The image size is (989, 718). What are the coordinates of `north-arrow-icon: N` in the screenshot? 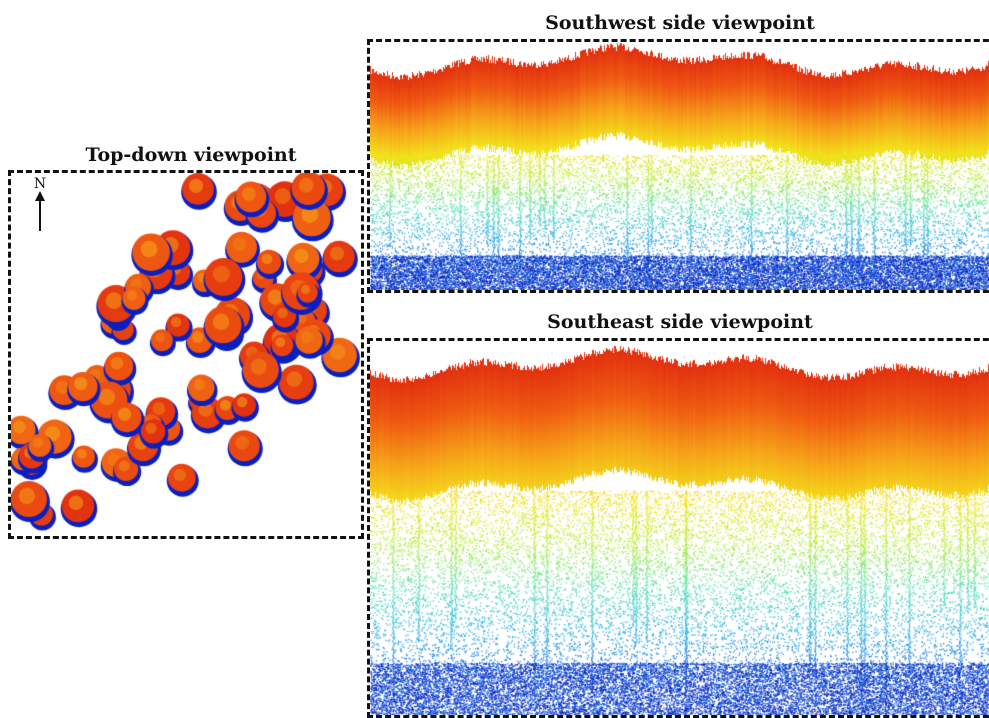 It's located at (40, 205).